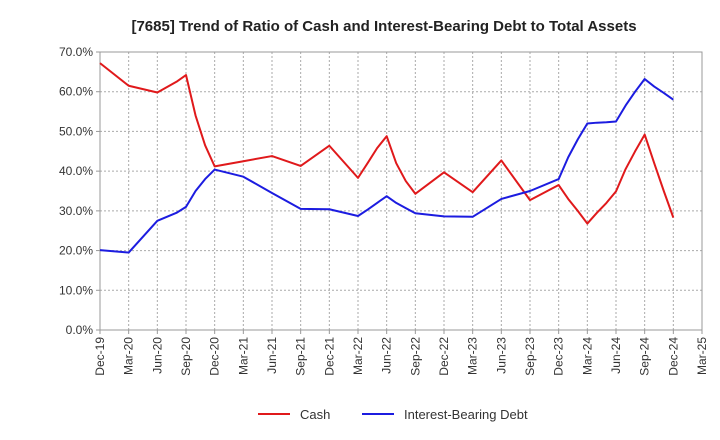 Image resolution: width=720 pixels, height=440 pixels. Describe the element at coordinates (76, 251) in the screenshot. I see `y-tick-label: 20.0%` at that location.